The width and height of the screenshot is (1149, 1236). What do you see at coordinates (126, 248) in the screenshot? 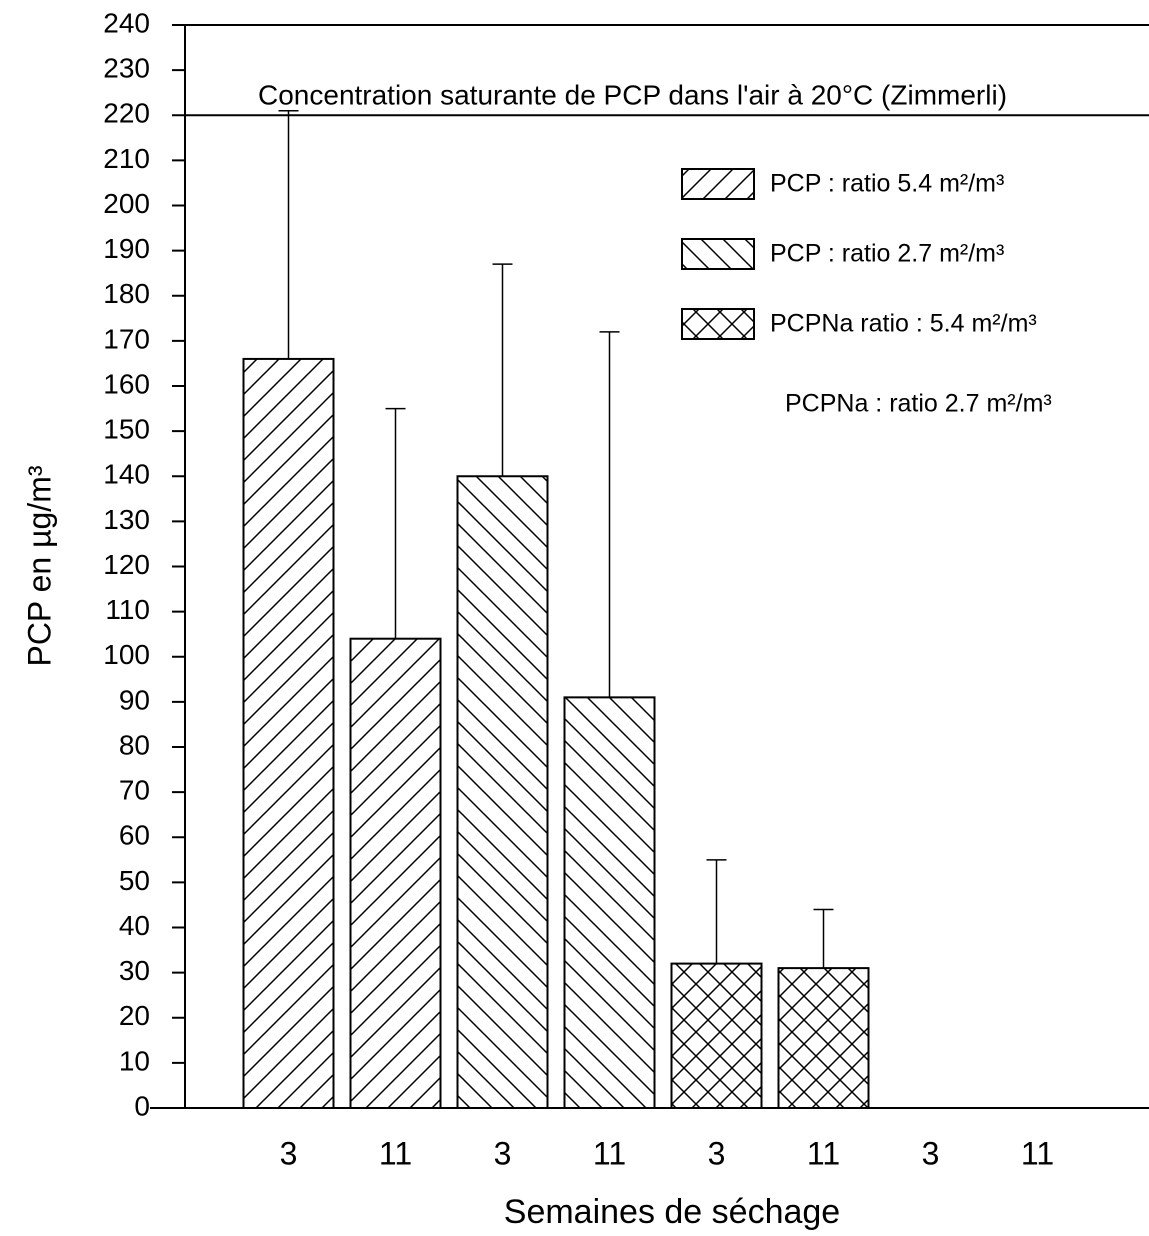
I see `y-tick-label: 190` at bounding box center [126, 248].